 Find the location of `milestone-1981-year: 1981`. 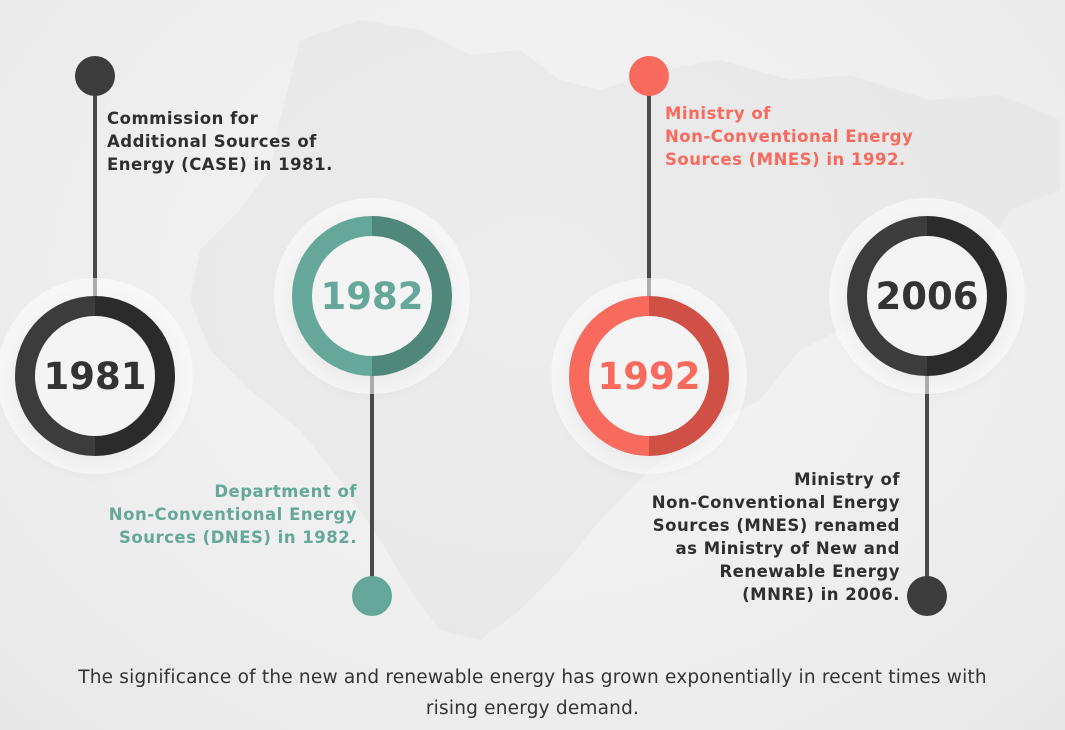

milestone-1981-year: 1981 is located at coordinates (95, 376).